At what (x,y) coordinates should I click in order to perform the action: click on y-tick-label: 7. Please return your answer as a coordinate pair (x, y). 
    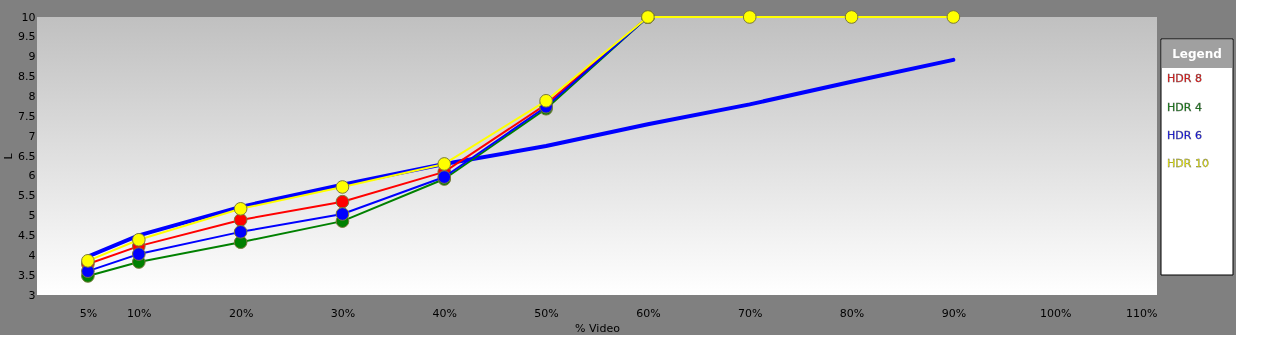
    Looking at the image, I should click on (32, 136).